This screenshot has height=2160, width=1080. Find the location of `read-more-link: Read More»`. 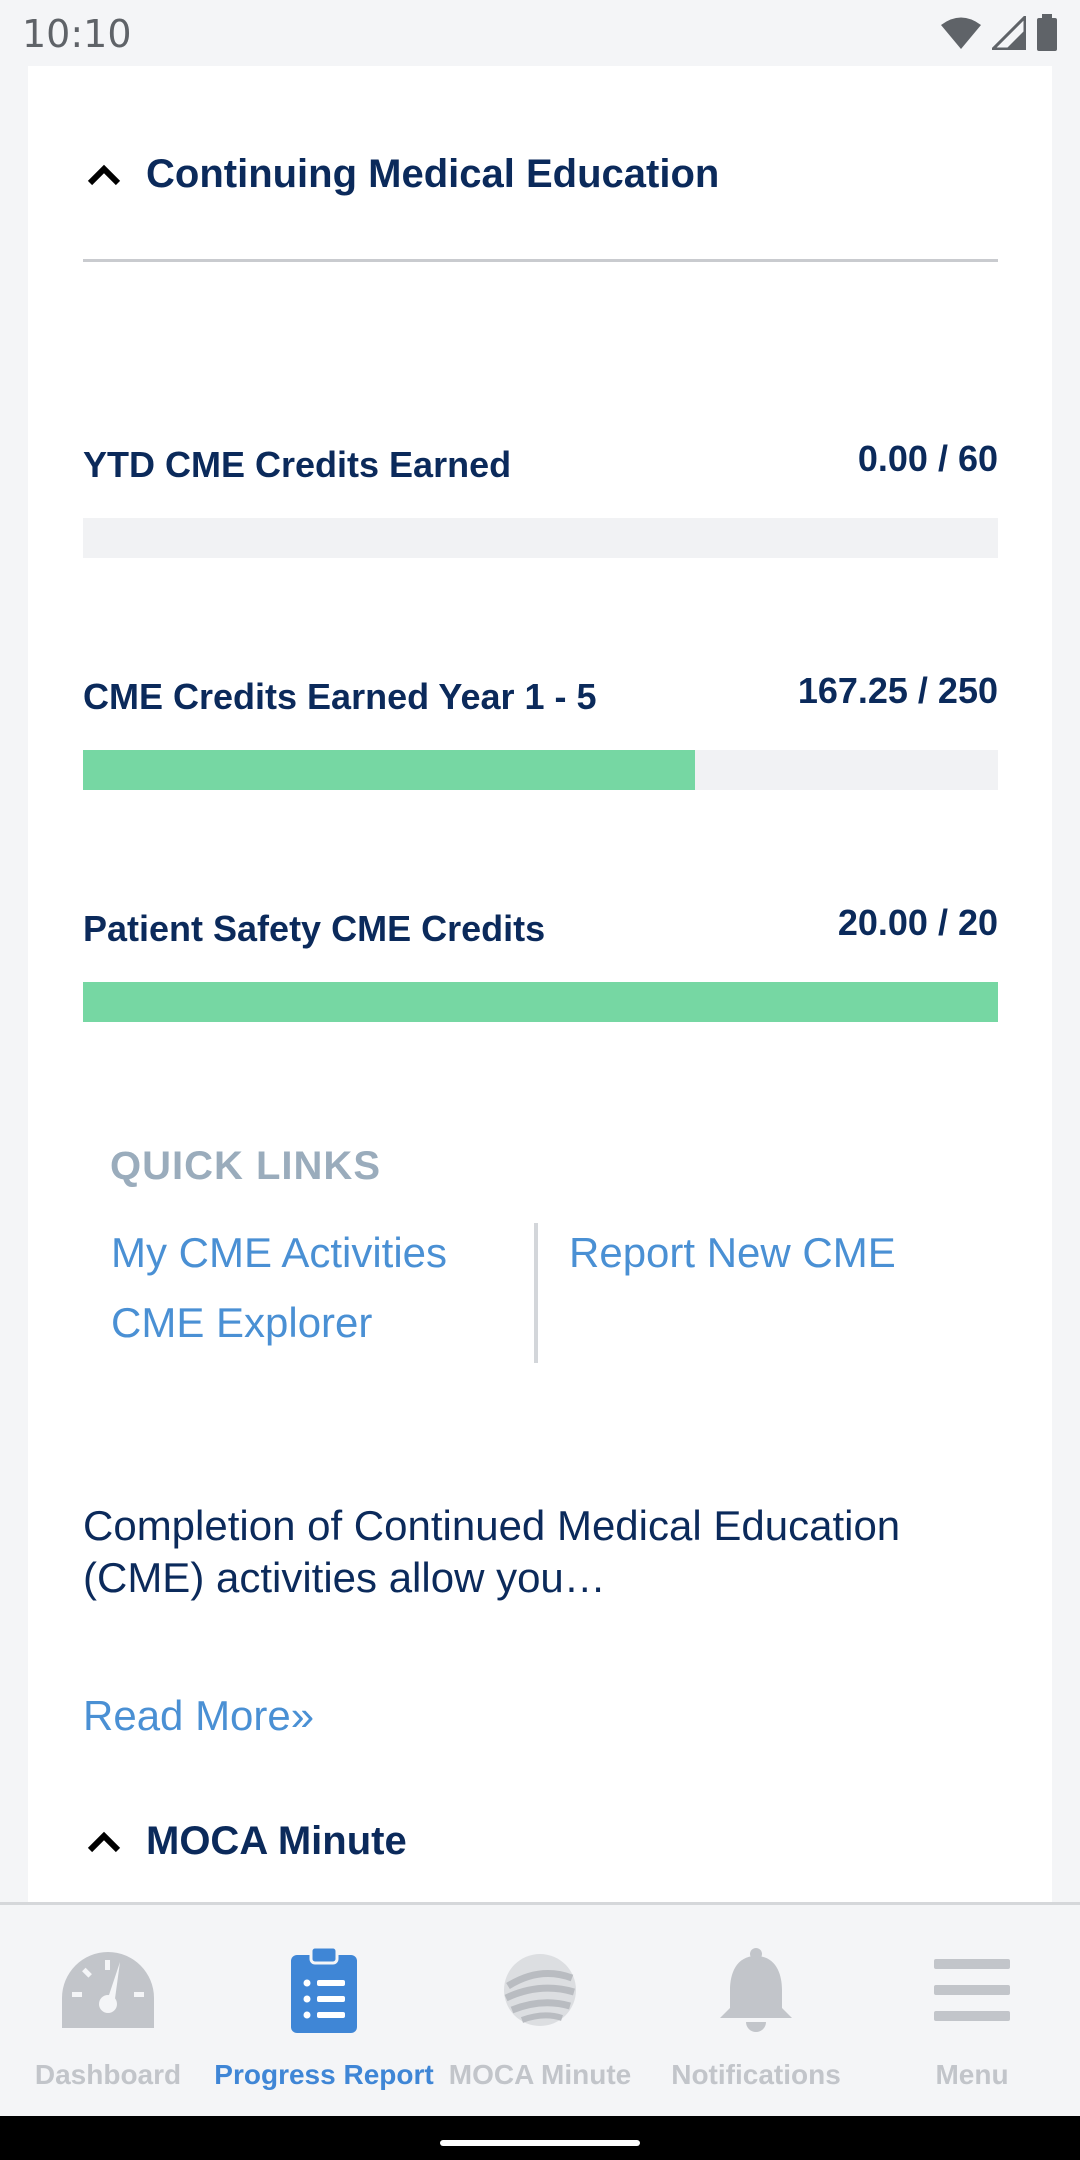

read-more-link: Read More» is located at coordinates (199, 1715).